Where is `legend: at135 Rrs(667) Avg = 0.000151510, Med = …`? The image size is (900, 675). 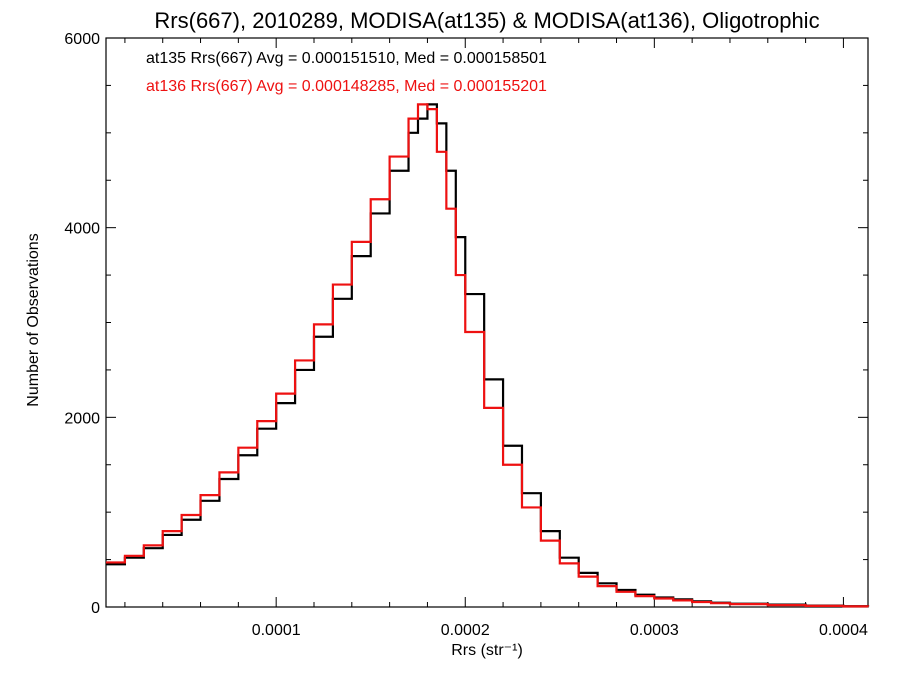
legend: at135 Rrs(667) Avg = 0.000151510, Med = … is located at coordinates (346, 72).